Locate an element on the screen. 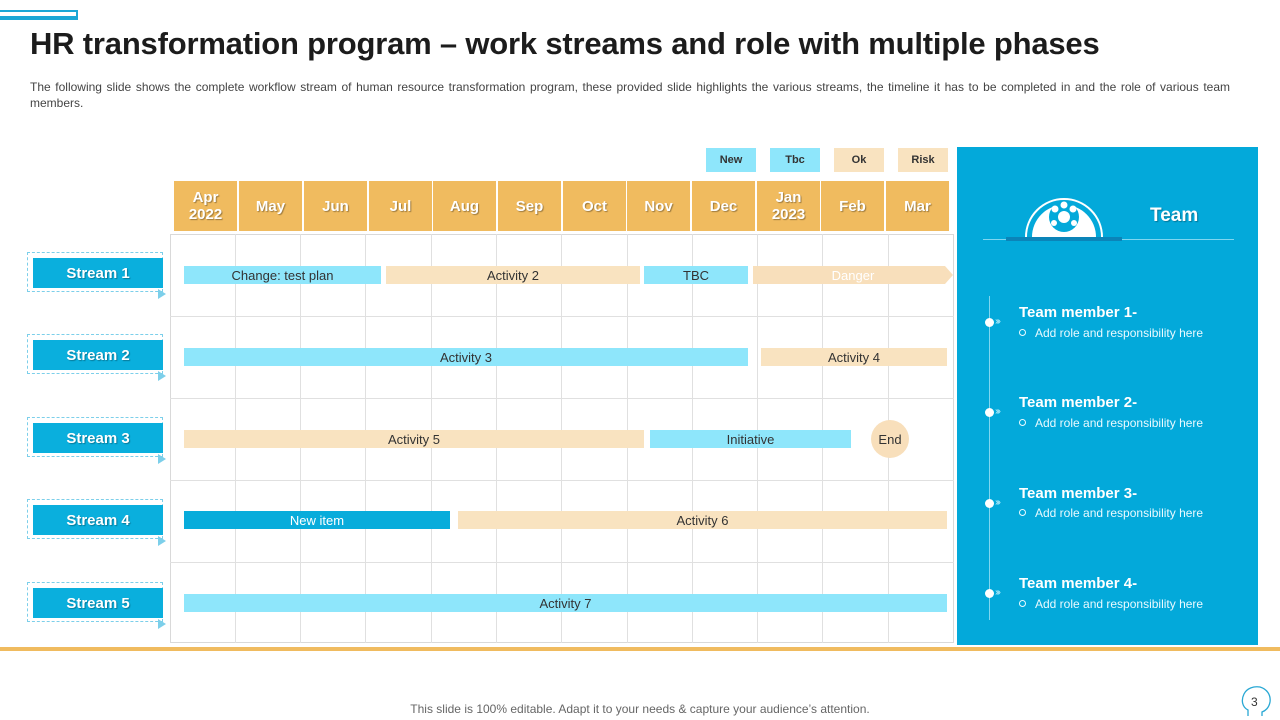 The image size is (1280, 720). team-member-2-role: Add role and responsibility here is located at coordinates (1111, 423).